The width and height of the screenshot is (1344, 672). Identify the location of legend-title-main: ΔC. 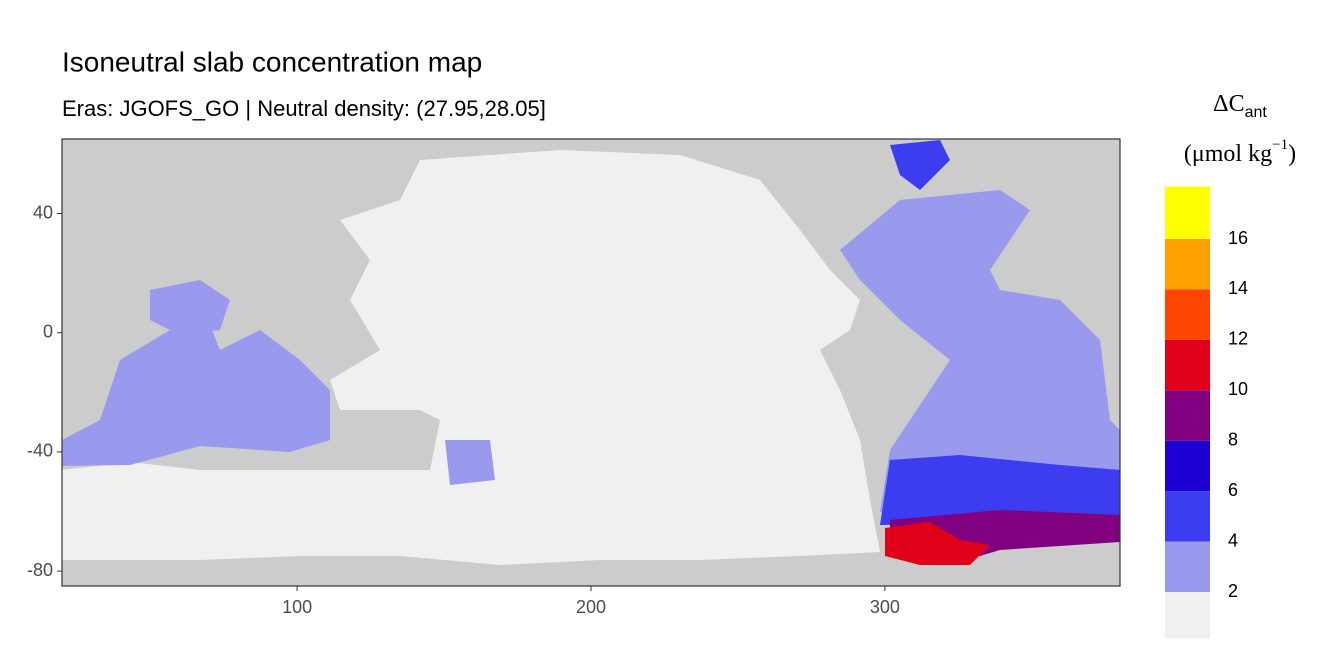
(1228, 104).